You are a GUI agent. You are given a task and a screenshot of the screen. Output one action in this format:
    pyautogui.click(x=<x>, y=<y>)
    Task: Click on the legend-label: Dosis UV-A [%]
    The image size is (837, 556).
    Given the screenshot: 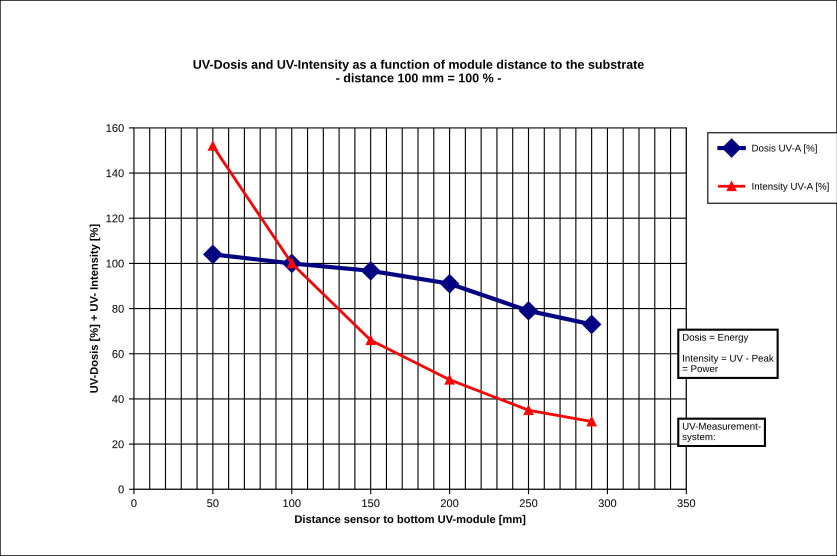 What is the action you would take?
    pyautogui.click(x=784, y=149)
    